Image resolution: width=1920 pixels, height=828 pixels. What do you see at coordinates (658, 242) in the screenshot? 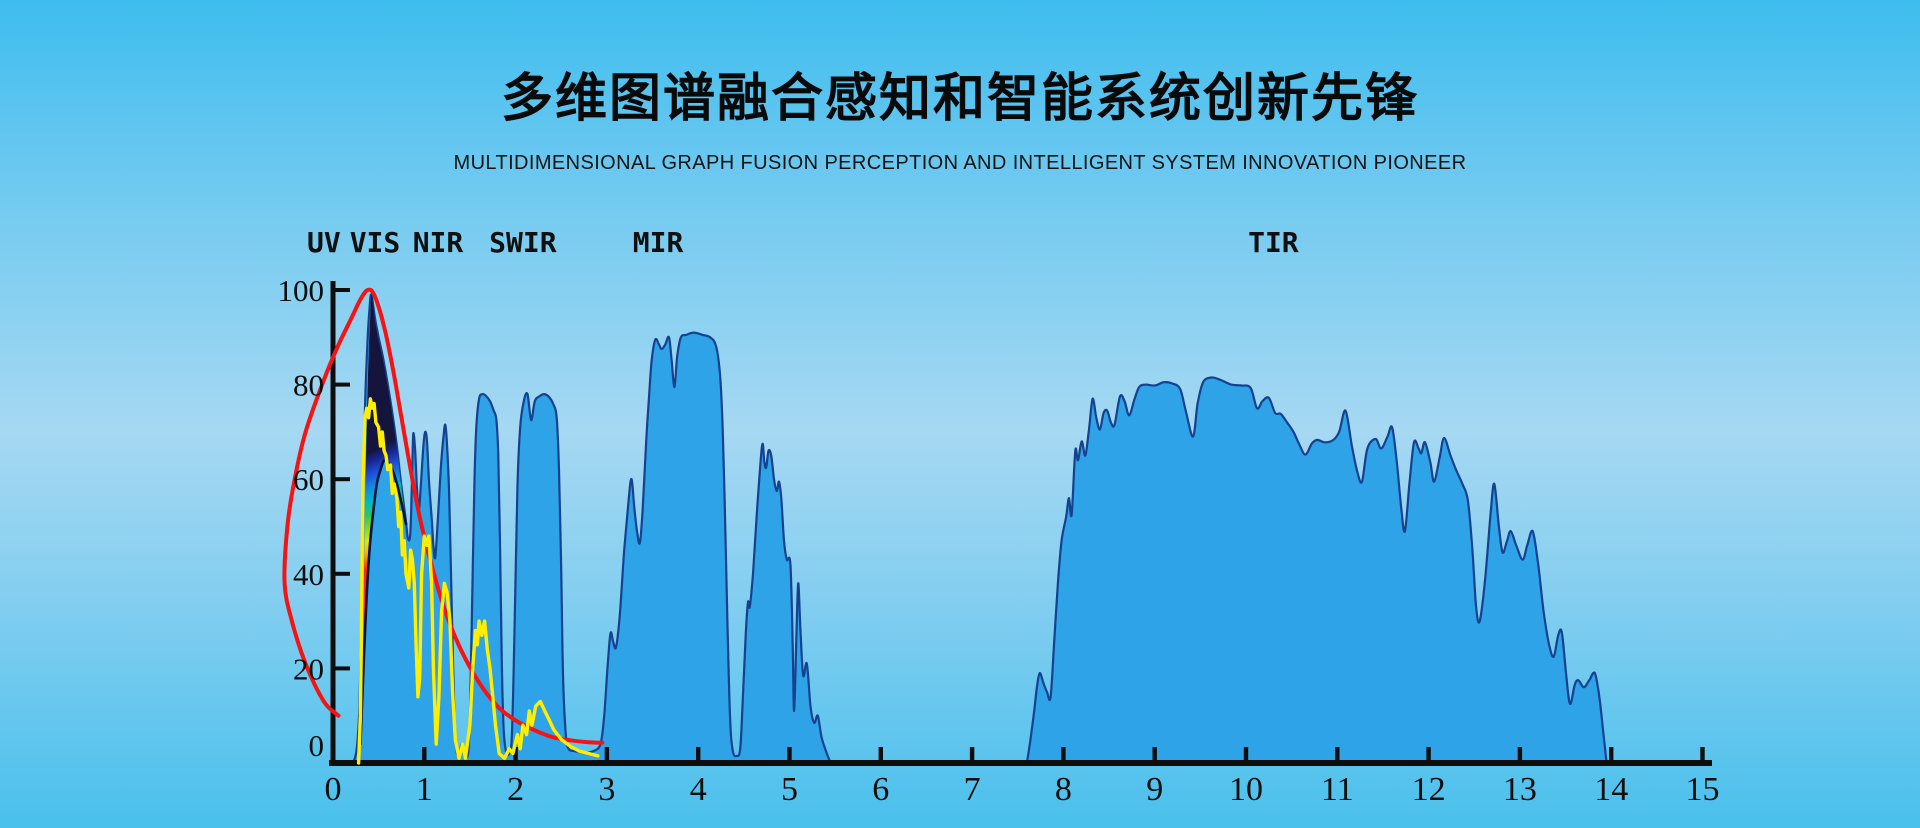
I see `band-label-mir: MIR` at bounding box center [658, 242].